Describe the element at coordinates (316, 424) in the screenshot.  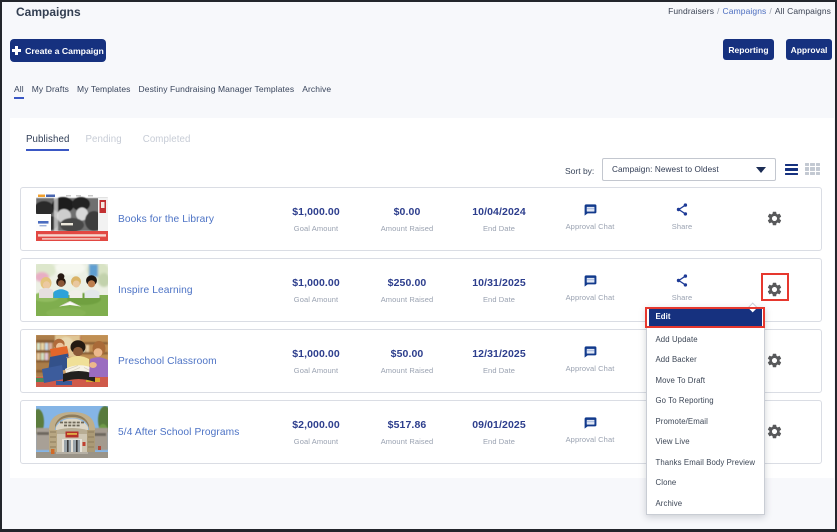
I see `goal-amount-value: $2,000.00` at that location.